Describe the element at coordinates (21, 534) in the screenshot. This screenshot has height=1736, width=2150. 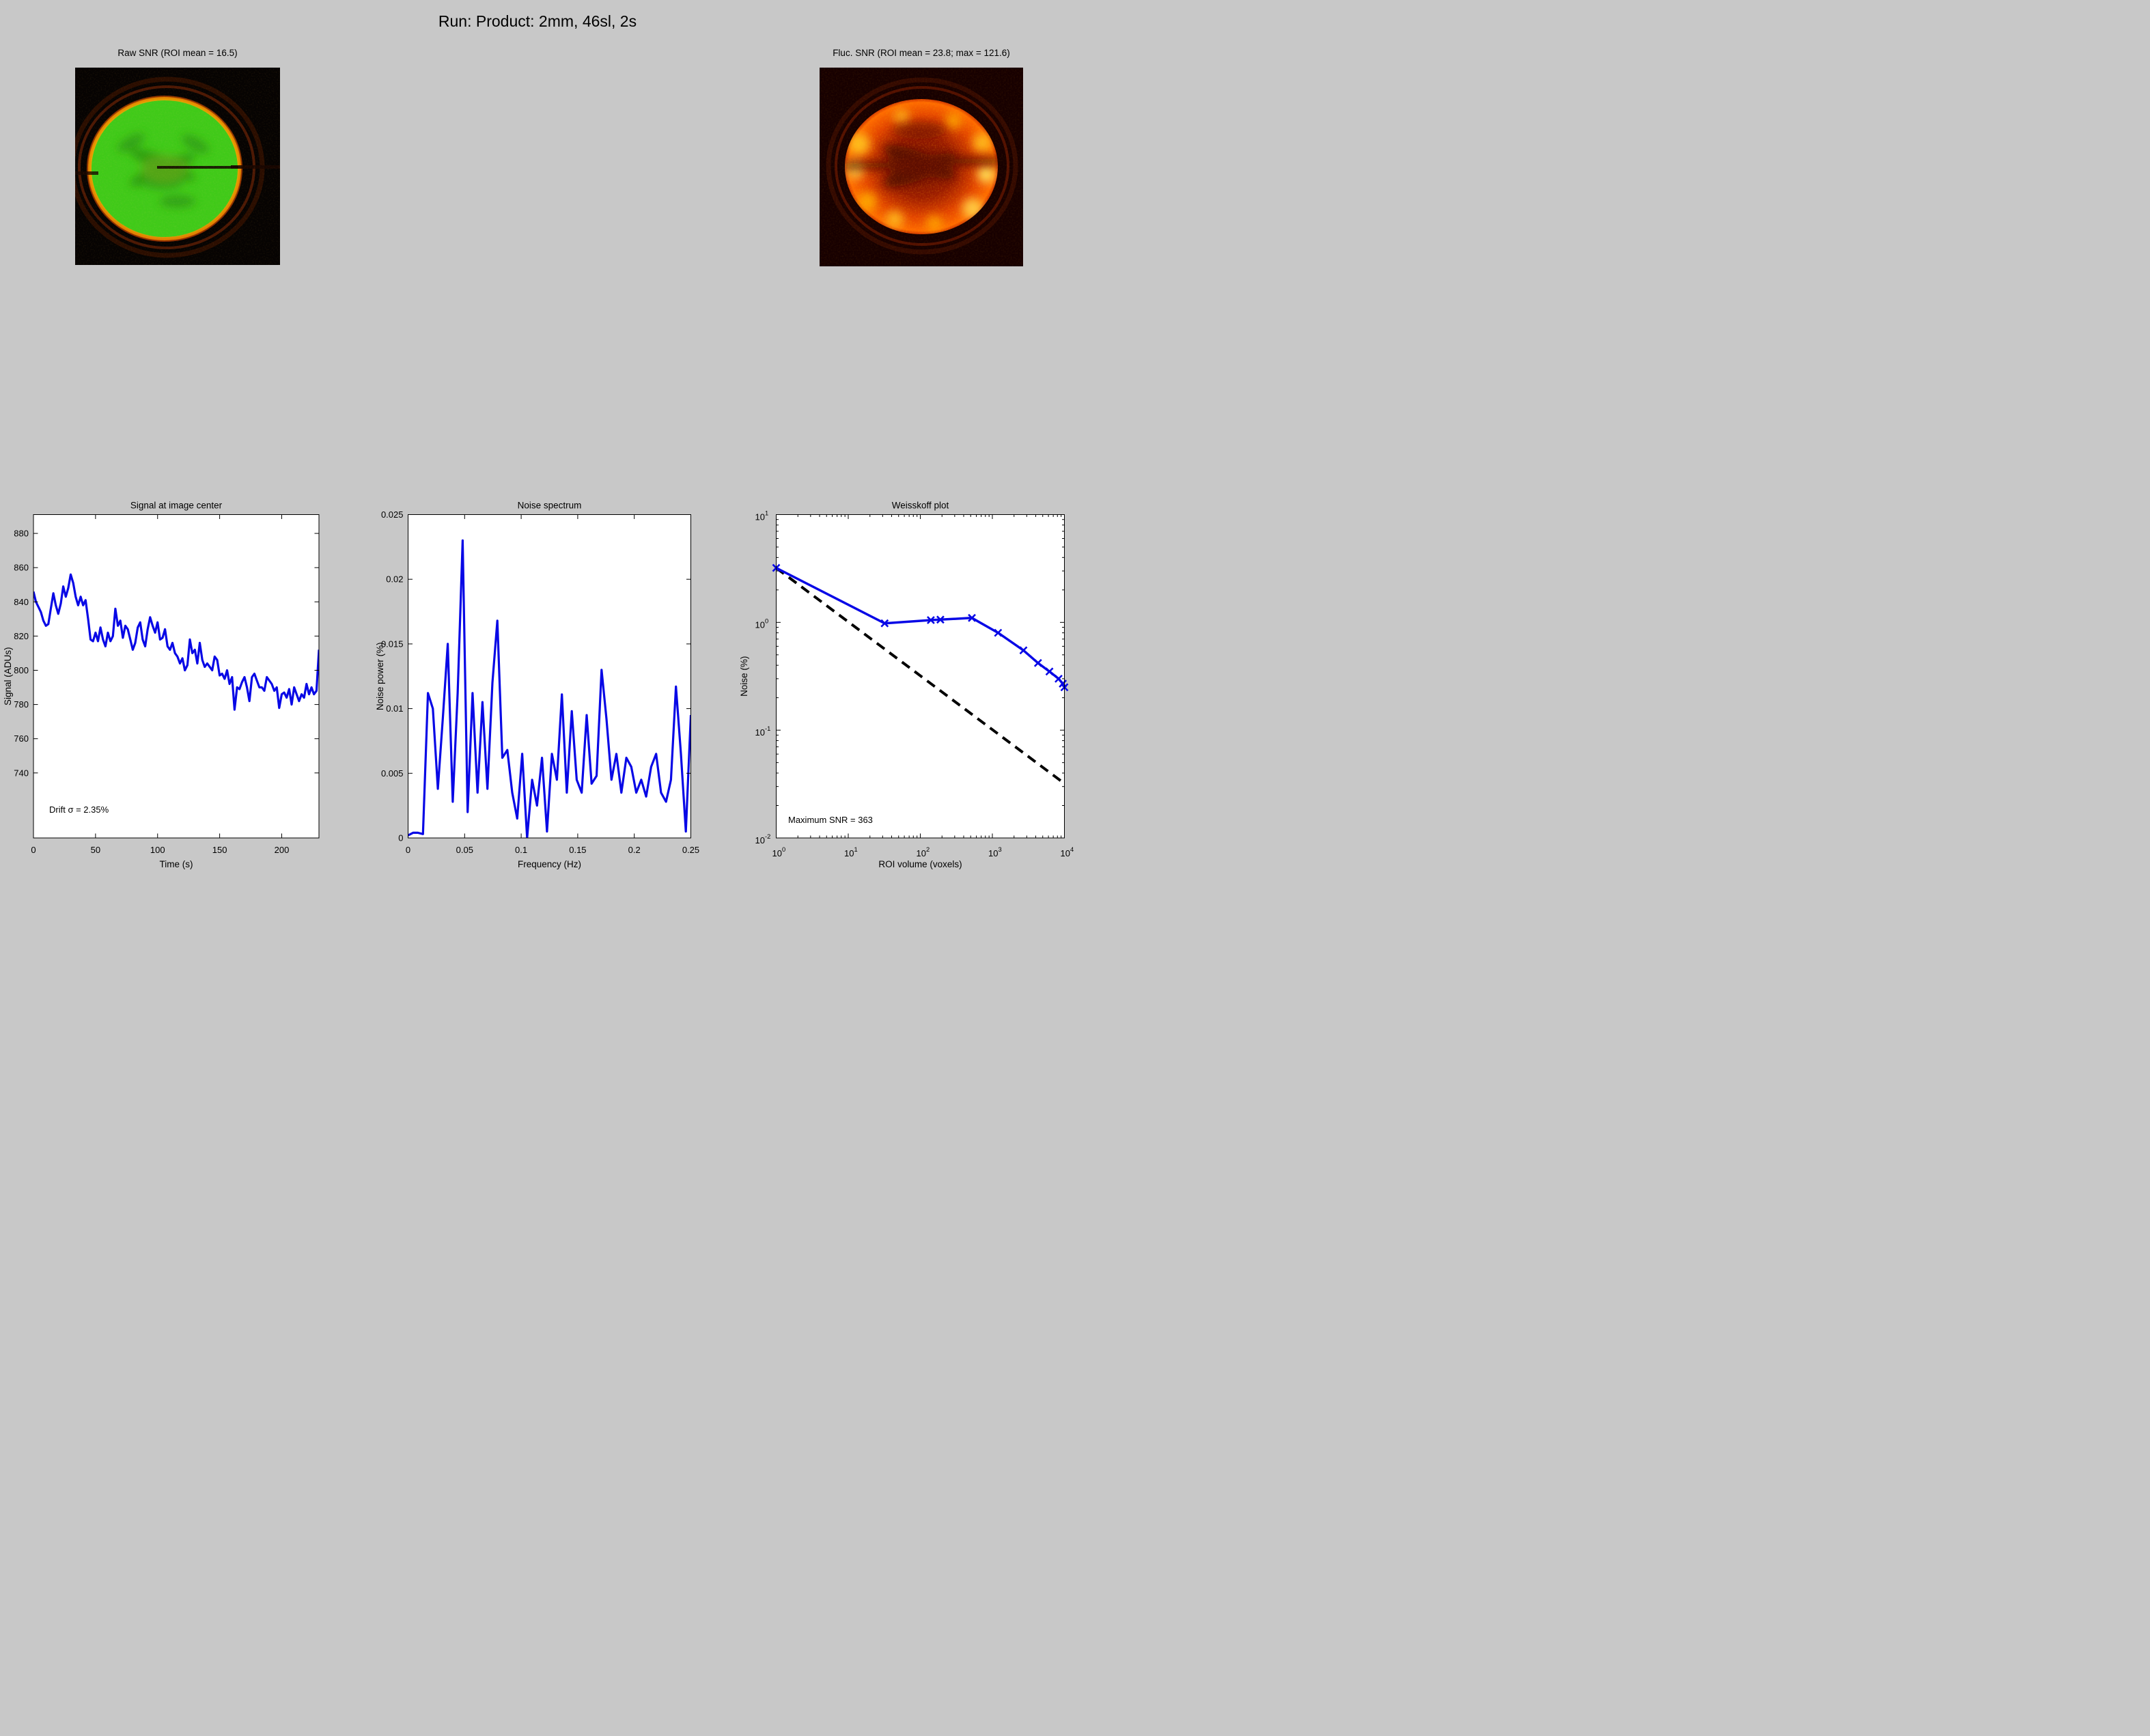
I see `svg-text: 880` at that location.